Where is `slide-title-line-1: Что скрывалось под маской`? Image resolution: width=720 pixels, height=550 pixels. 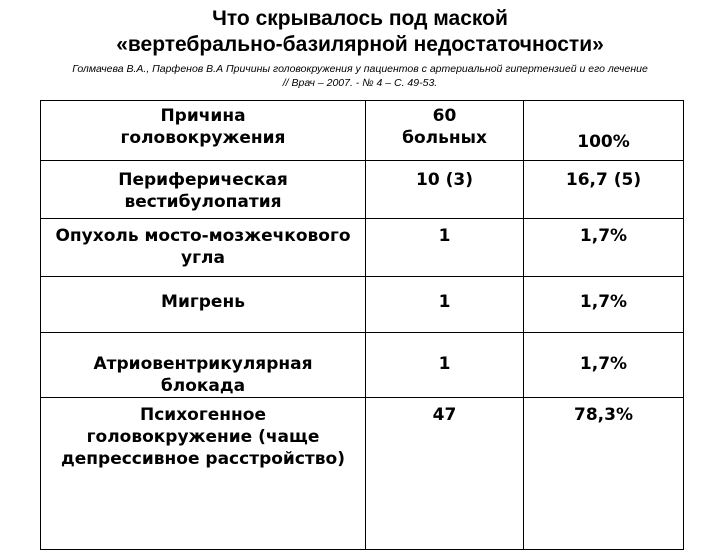 slide-title-line-1: Что скрывалось под маской is located at coordinates (360, 18).